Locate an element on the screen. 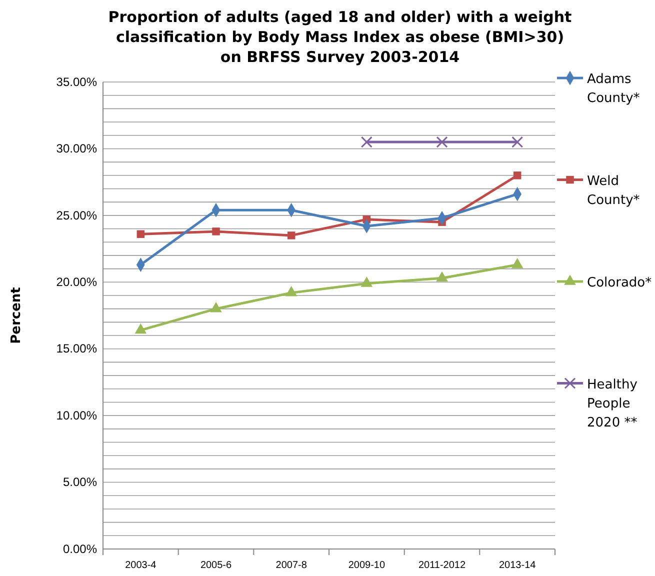 The width and height of the screenshot is (655, 576). y-tick-label: 5.00% is located at coordinates (80, 482).